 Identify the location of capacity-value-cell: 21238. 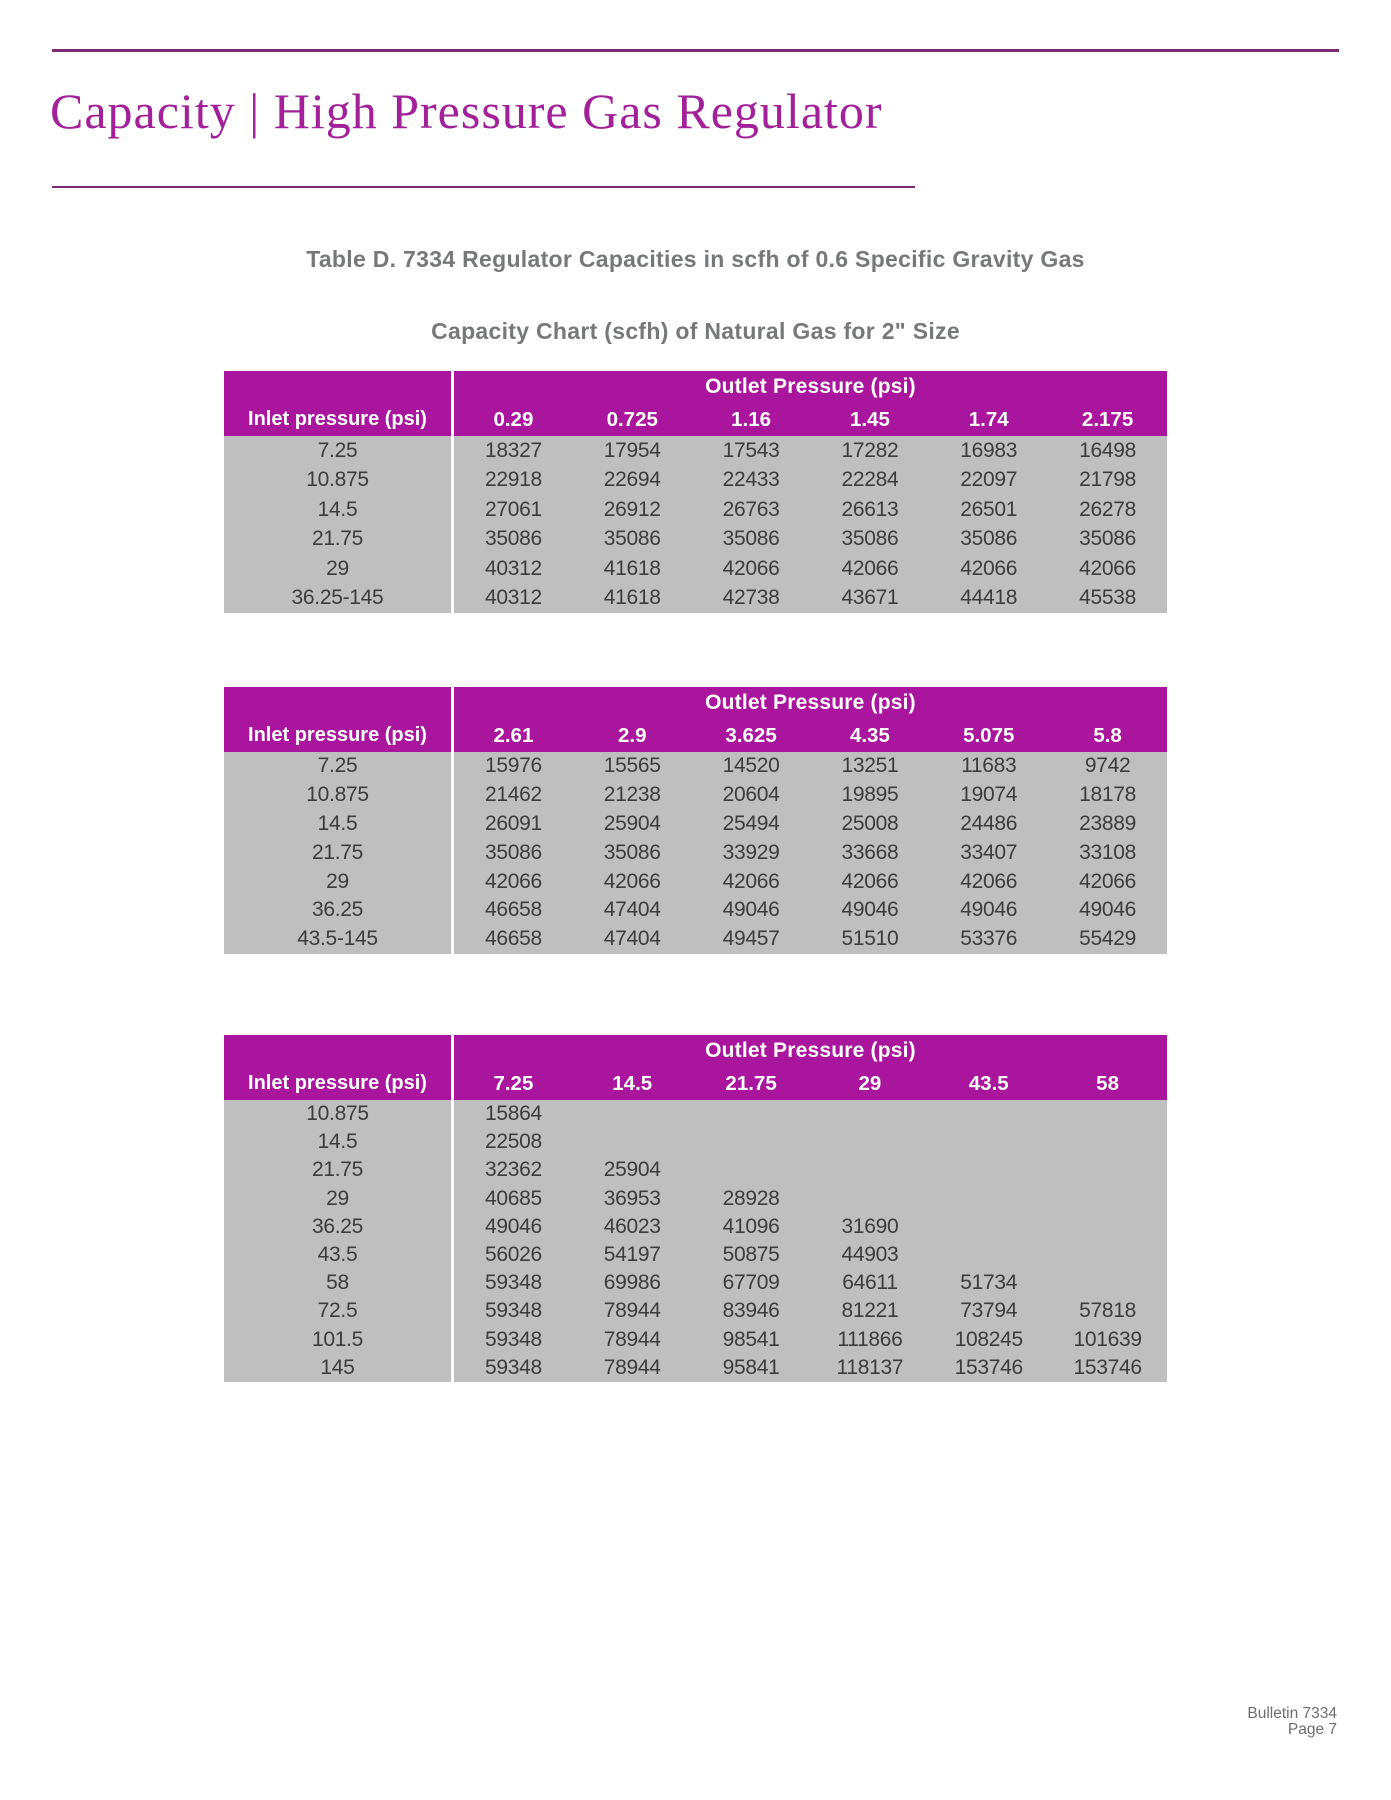
(632, 795).